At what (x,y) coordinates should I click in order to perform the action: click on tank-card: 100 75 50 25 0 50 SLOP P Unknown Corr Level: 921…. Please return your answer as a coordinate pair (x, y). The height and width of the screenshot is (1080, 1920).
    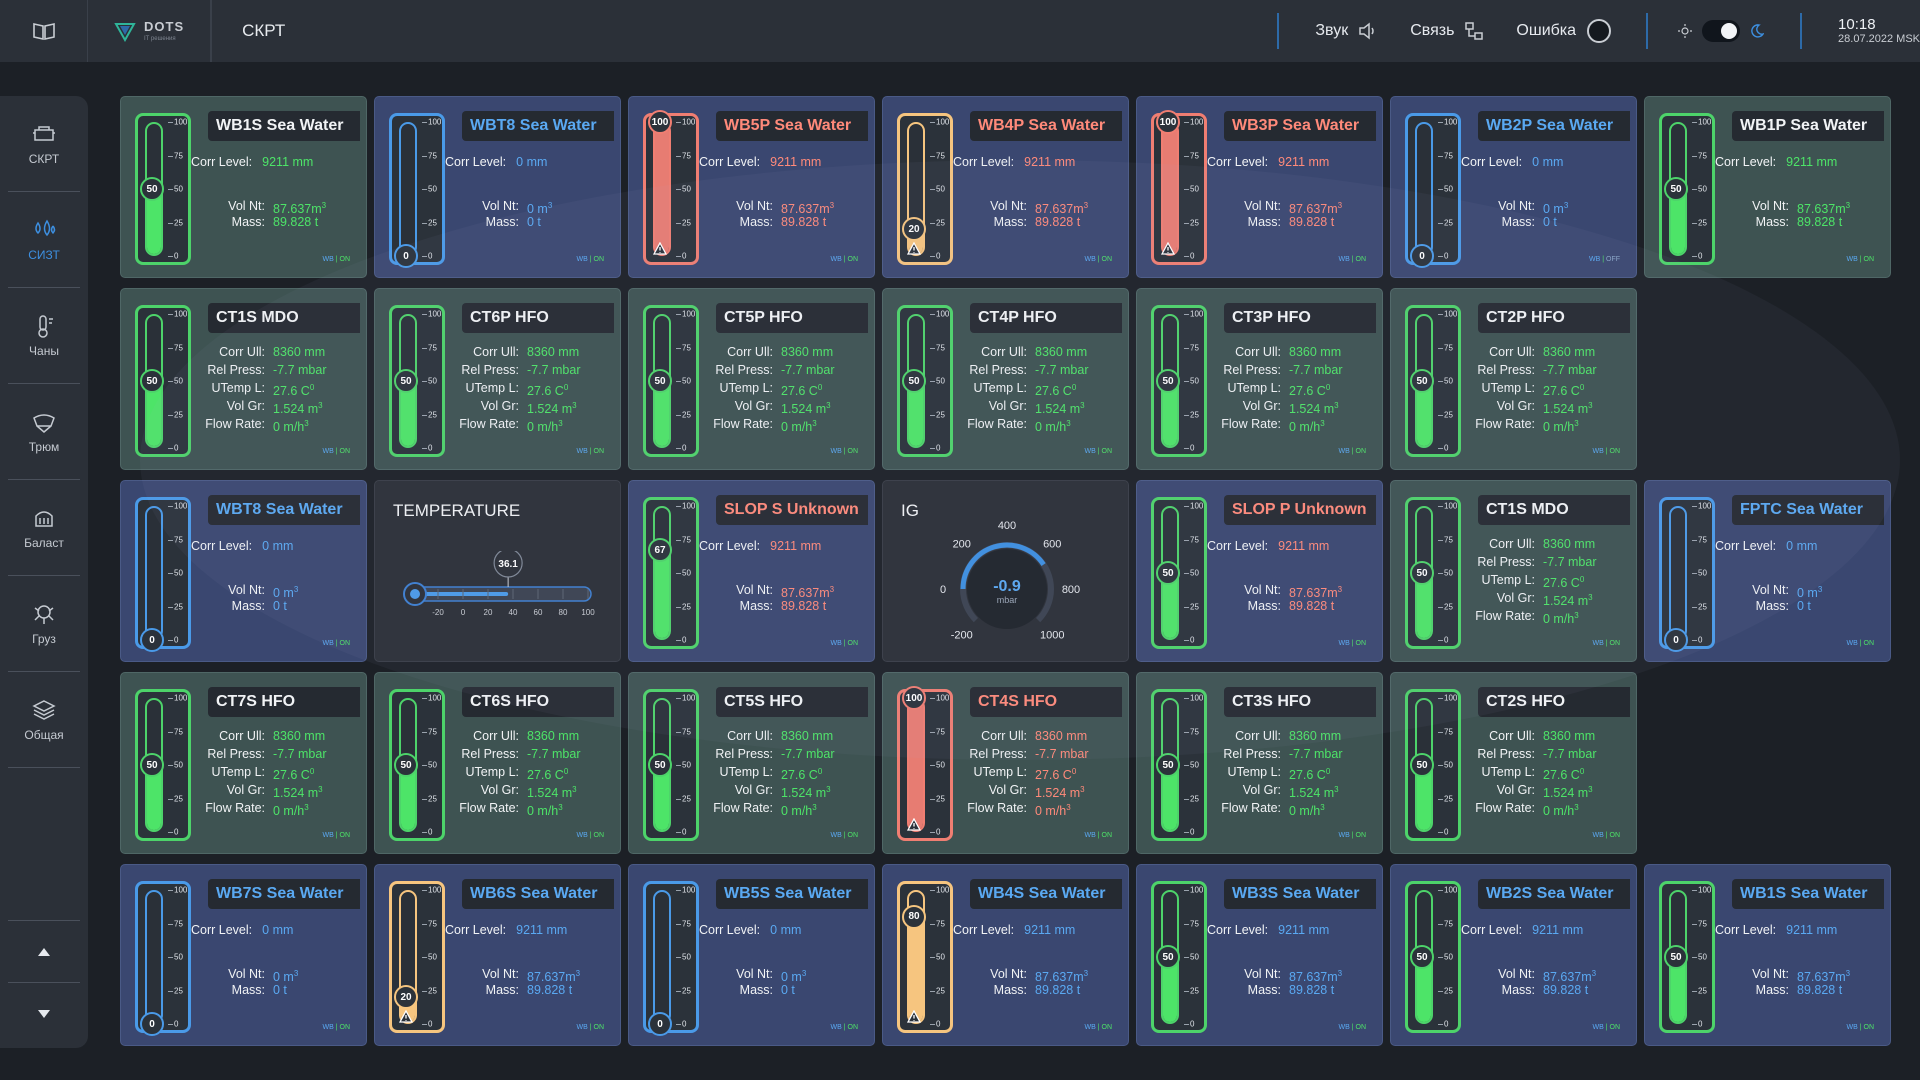
    Looking at the image, I should click on (1259, 571).